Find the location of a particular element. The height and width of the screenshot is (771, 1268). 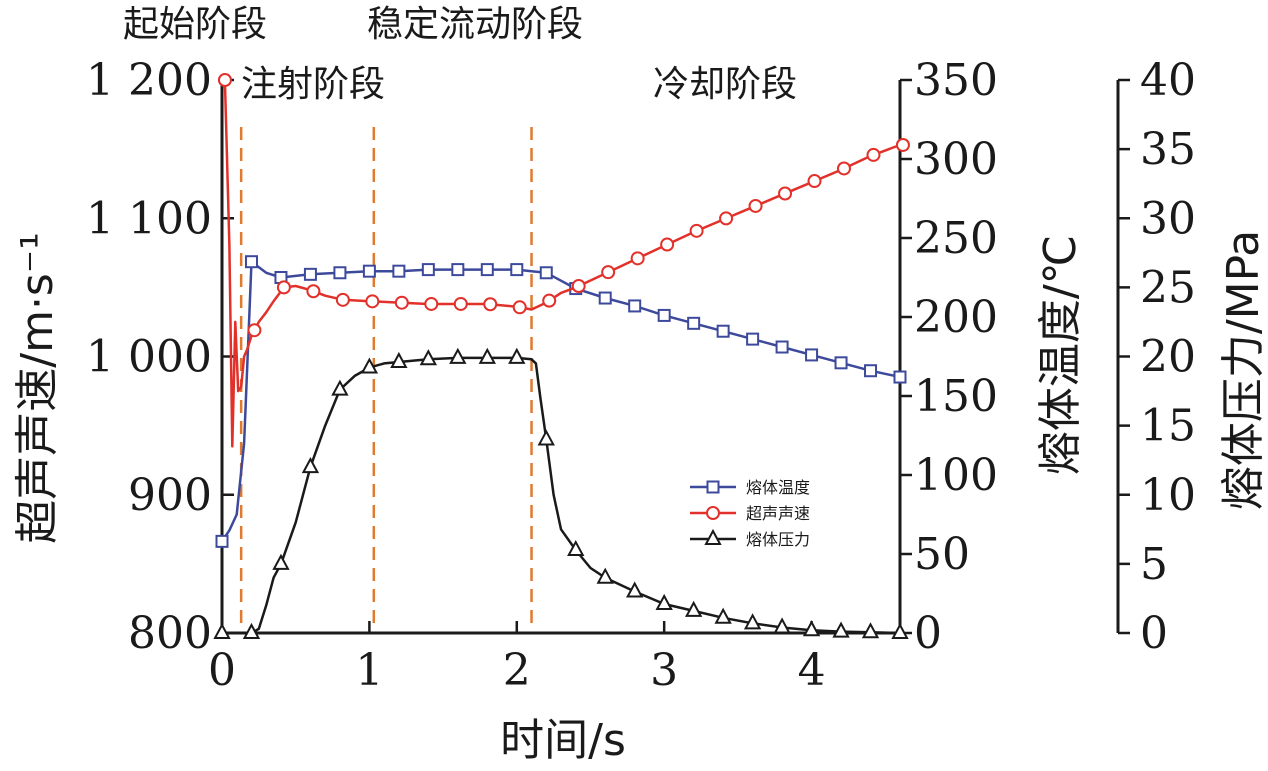

legend-marker-sound-speed is located at coordinates (713, 513).